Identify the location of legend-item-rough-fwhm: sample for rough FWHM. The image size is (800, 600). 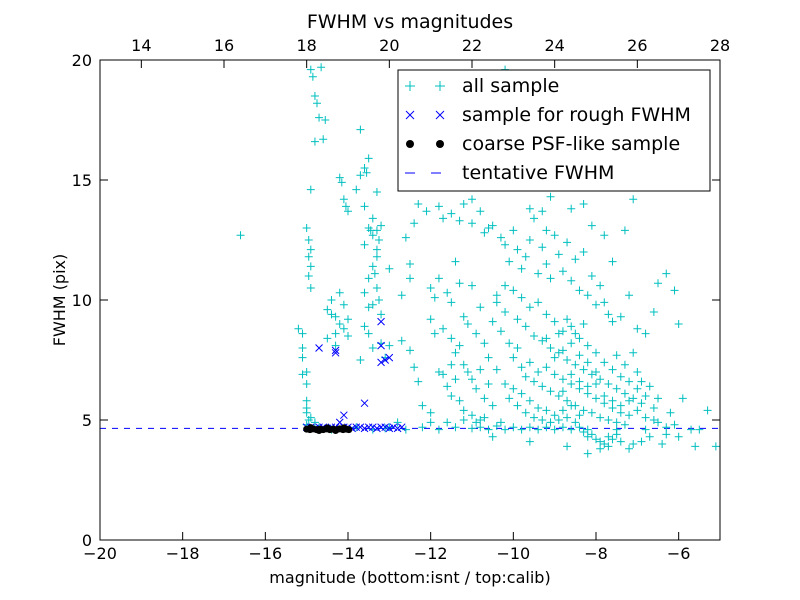
(548, 115).